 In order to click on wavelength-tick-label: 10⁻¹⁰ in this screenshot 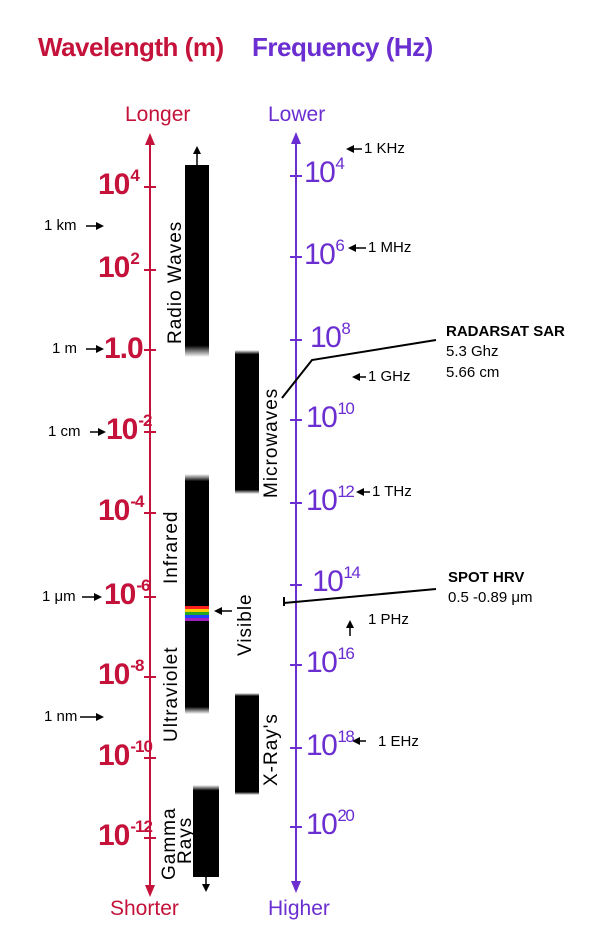, I will do `click(125, 754)`.